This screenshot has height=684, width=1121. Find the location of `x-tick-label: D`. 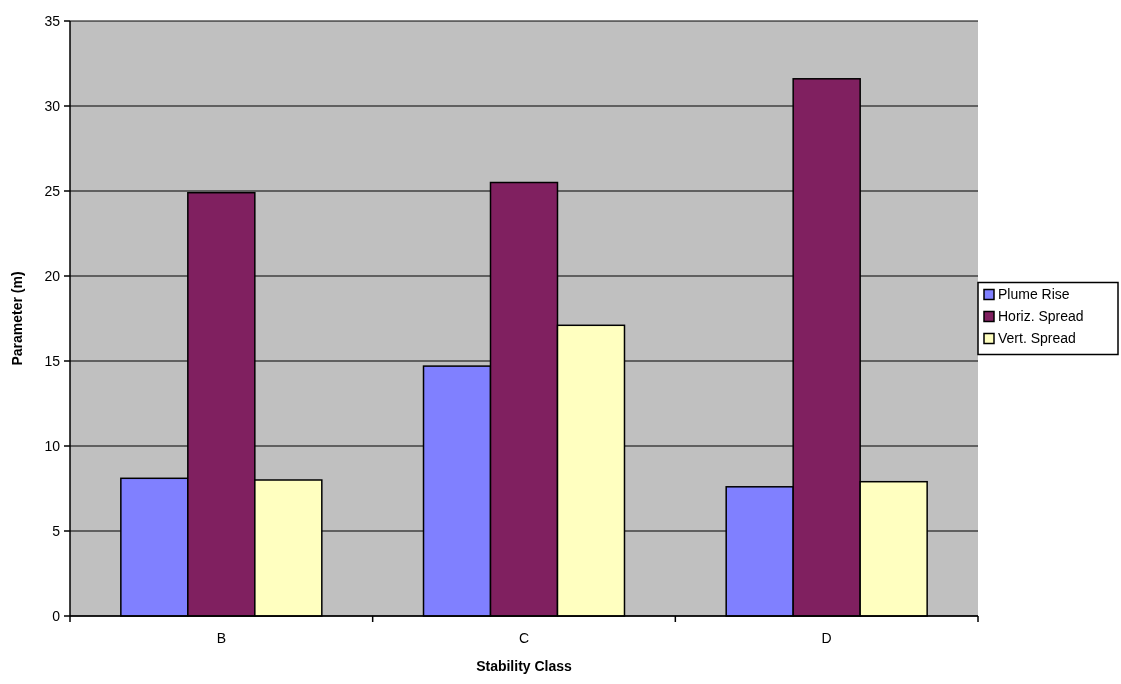

x-tick-label: D is located at coordinates (826, 638).